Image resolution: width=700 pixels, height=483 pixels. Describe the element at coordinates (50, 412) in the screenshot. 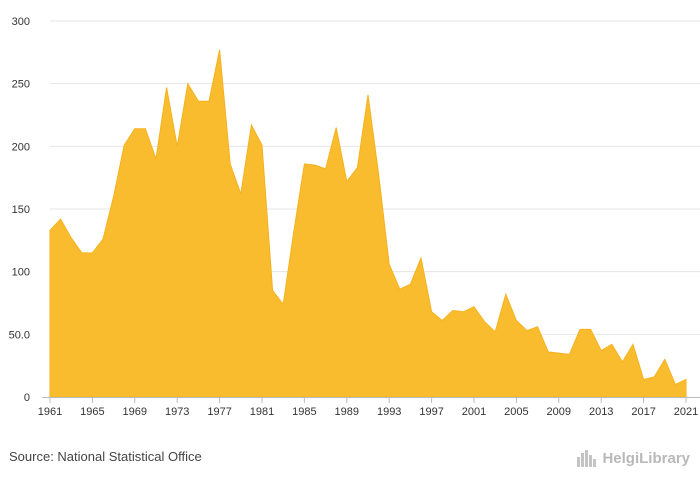

I see `x-tick-label: 1961` at that location.